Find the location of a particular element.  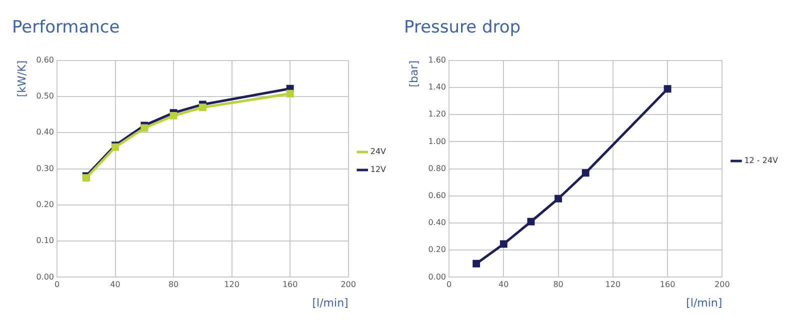

y-axis-title: [kW/K] is located at coordinates (21, 79).